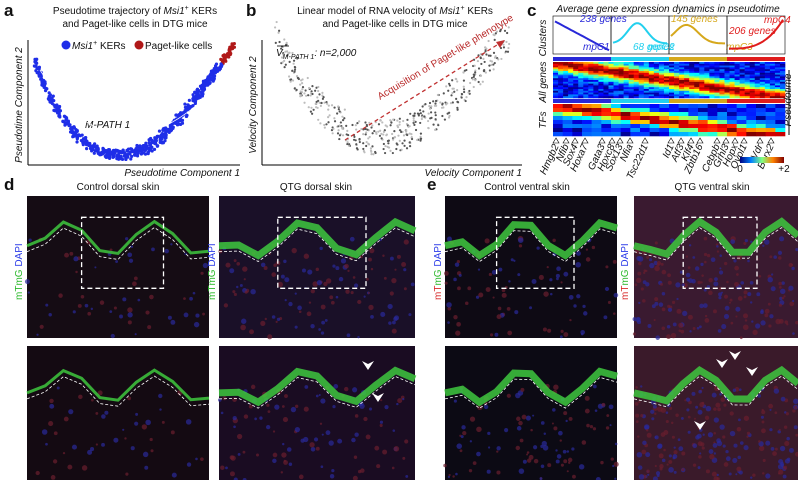 Image resolution: width=798 pixels, height=480 pixels. Describe the element at coordinates (438, 277) in the screenshot. I see `stain-green: mG` at that location.